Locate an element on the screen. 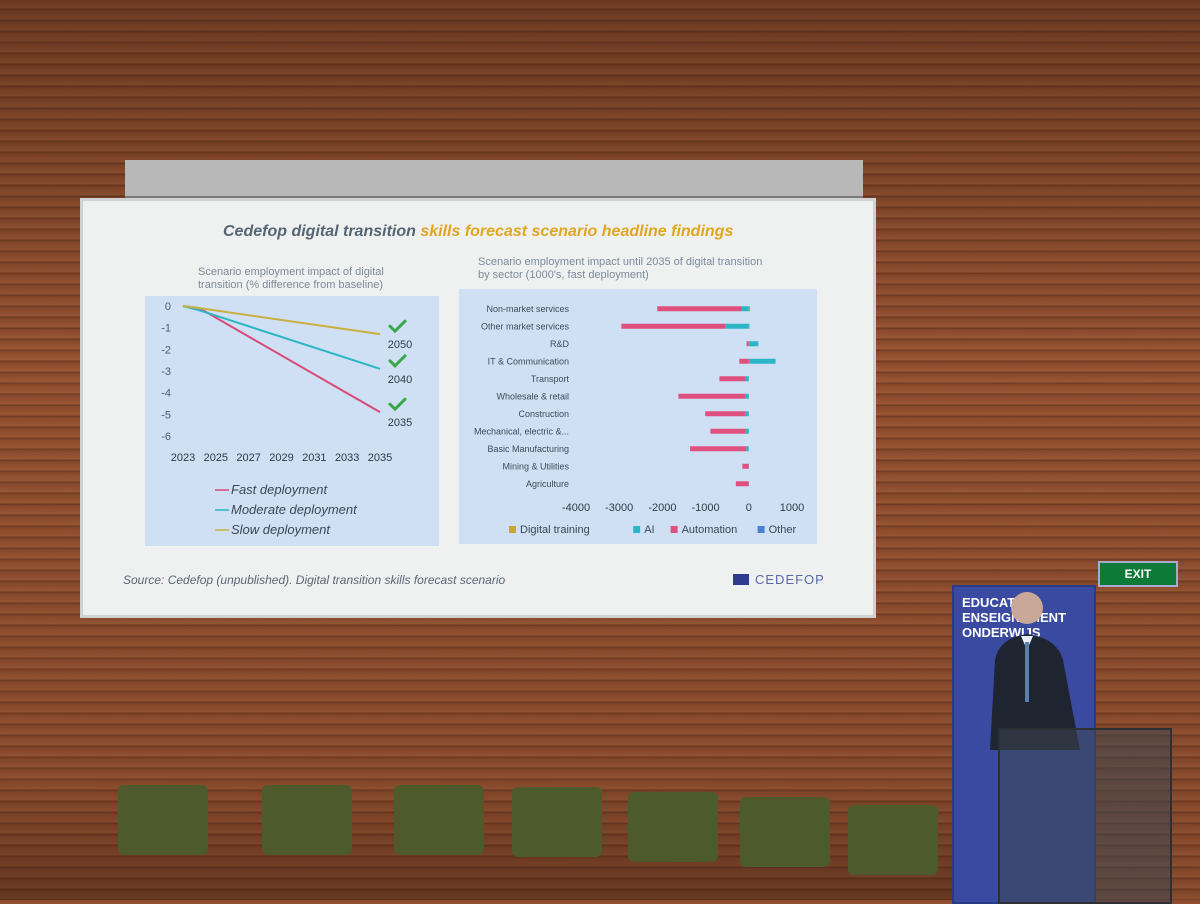 This screenshot has height=904, width=1200. left-subtitle-line1: Scenario employment impact of digital is located at coordinates (291, 272).